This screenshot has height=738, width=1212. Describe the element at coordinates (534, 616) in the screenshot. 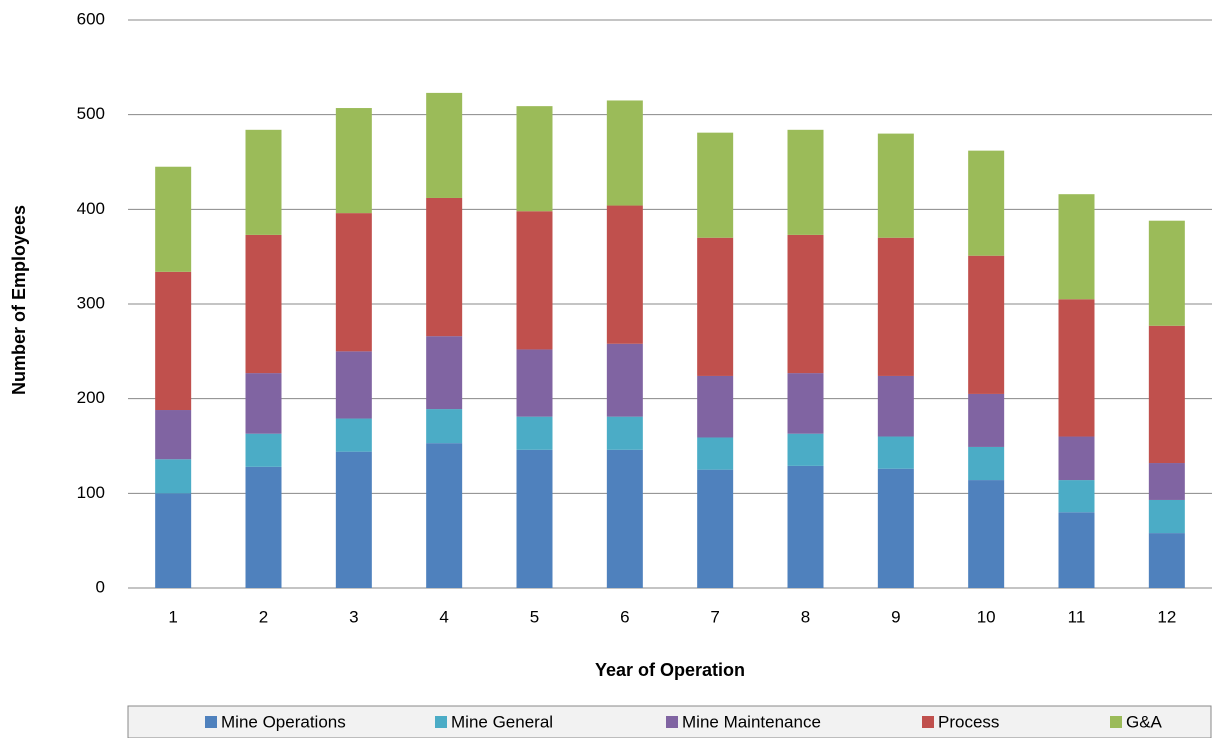

I see `x-tick-label: 5` at that location.